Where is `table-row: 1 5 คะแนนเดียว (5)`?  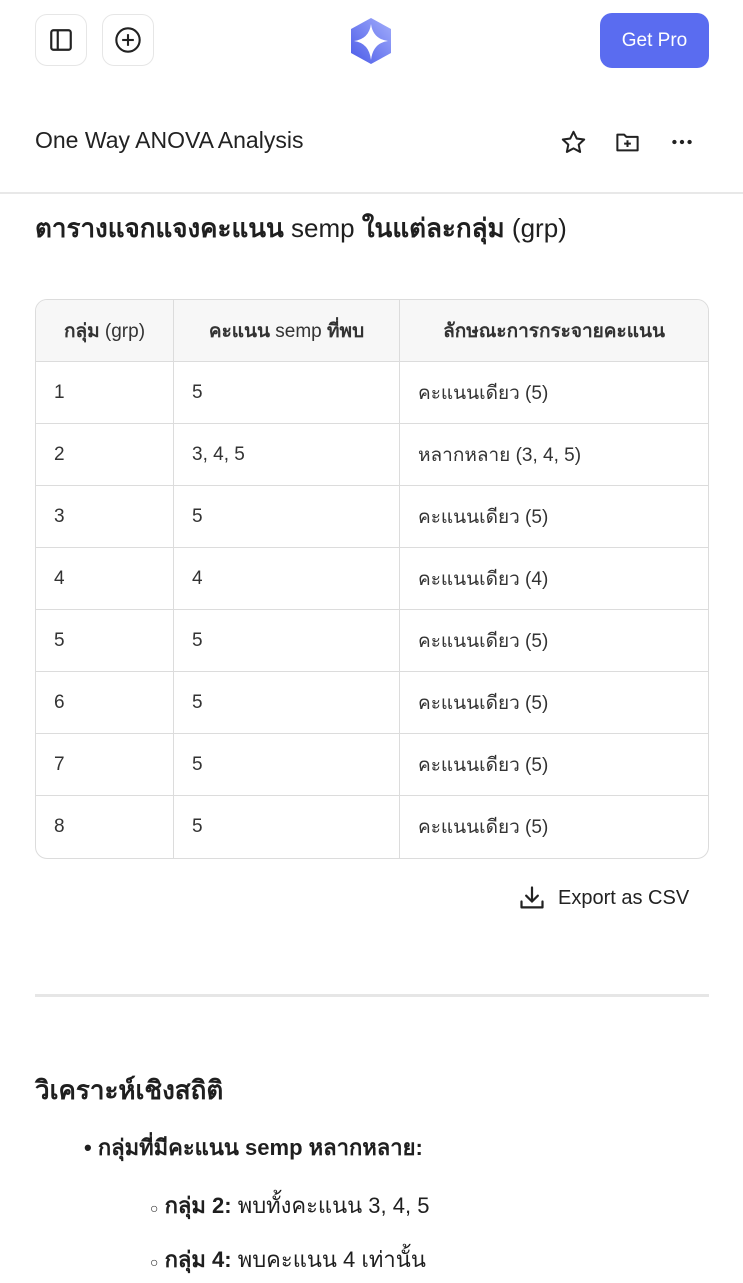 table-row: 1 5 คะแนนเดียว (5) is located at coordinates (372, 393).